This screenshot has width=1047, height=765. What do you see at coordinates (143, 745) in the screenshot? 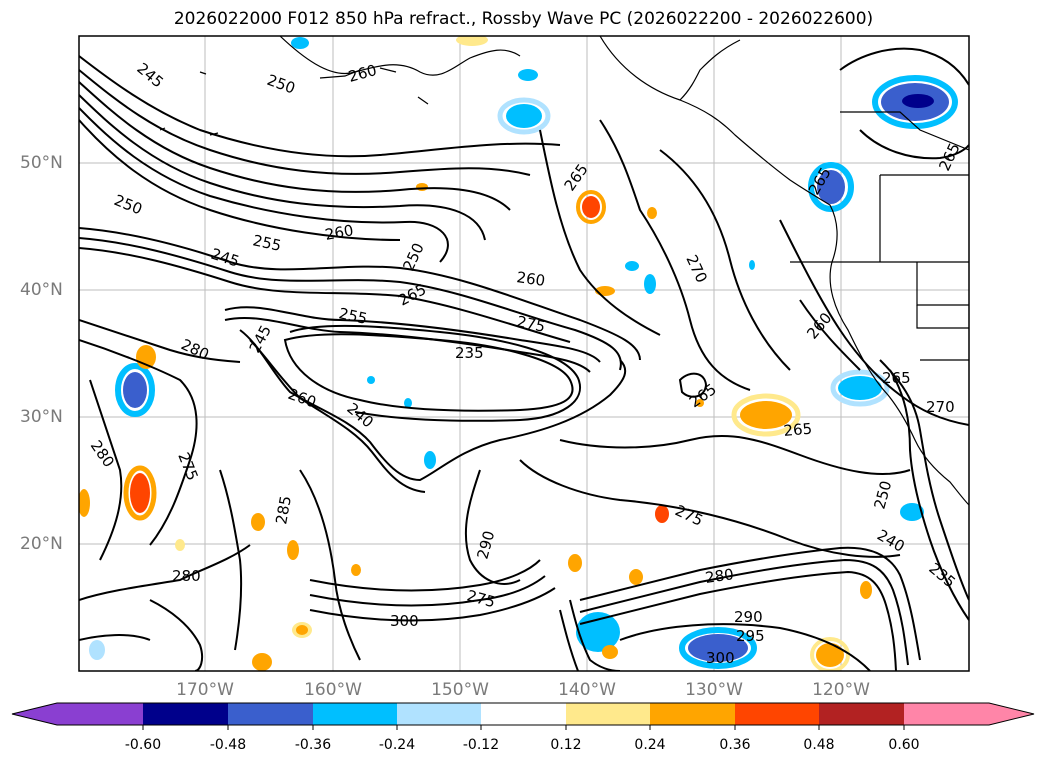
I see `colorbar-tick-label: -0.60` at bounding box center [143, 745].